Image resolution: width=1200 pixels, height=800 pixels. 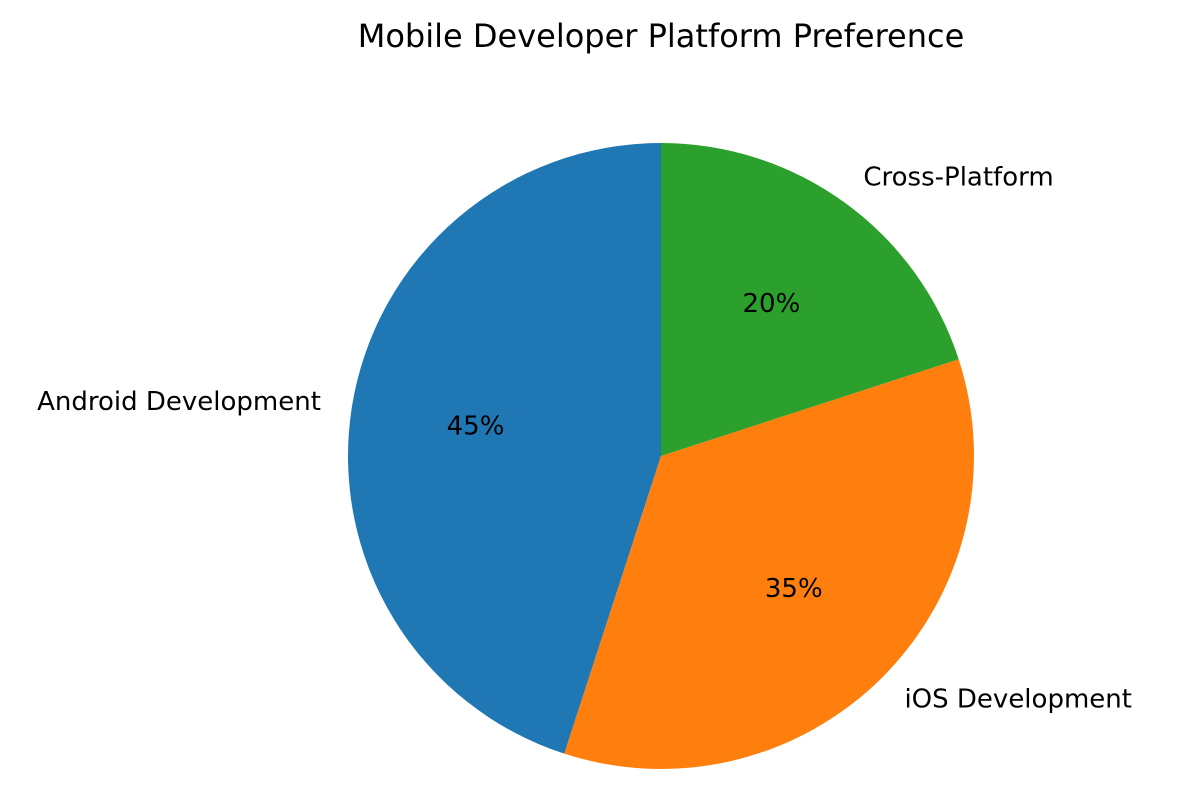 I want to click on pie-percent-label: 35%, so click(x=794, y=589).